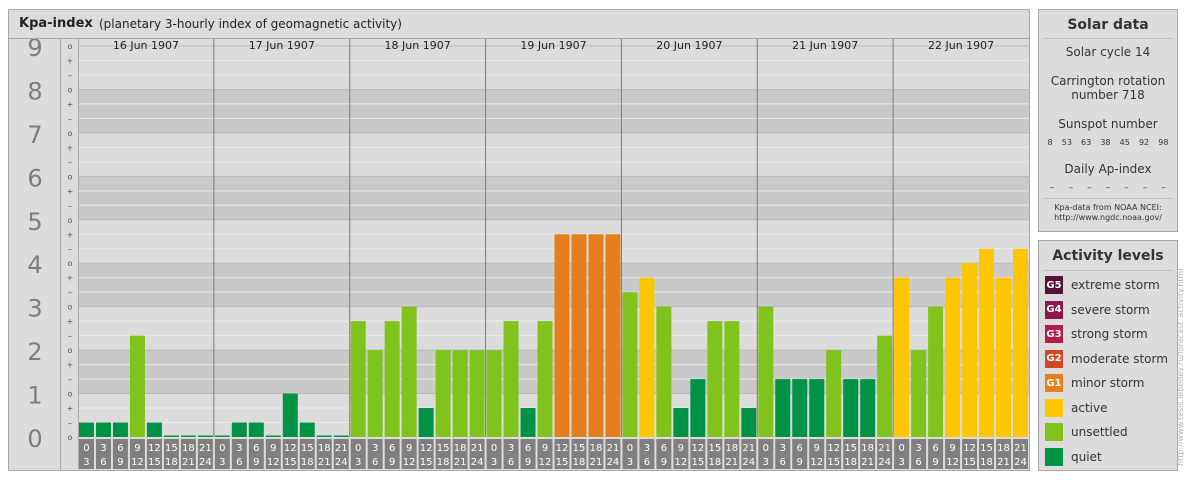 The width and height of the screenshot is (1184, 480). Describe the element at coordinates (1086, 142) in the screenshot. I see `sunspot-value: 63` at that location.